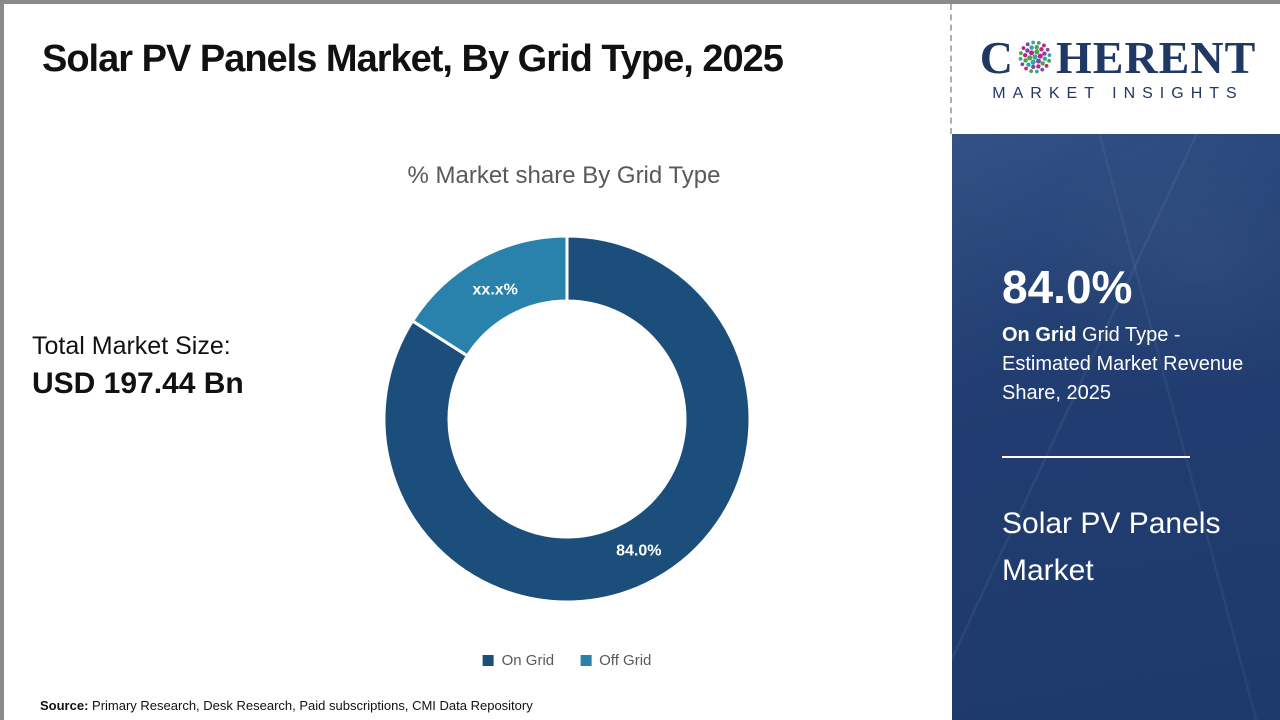 Image resolution: width=1280 pixels, height=720 pixels. I want to click on legend-item-on-grid: On Grid, so click(518, 660).